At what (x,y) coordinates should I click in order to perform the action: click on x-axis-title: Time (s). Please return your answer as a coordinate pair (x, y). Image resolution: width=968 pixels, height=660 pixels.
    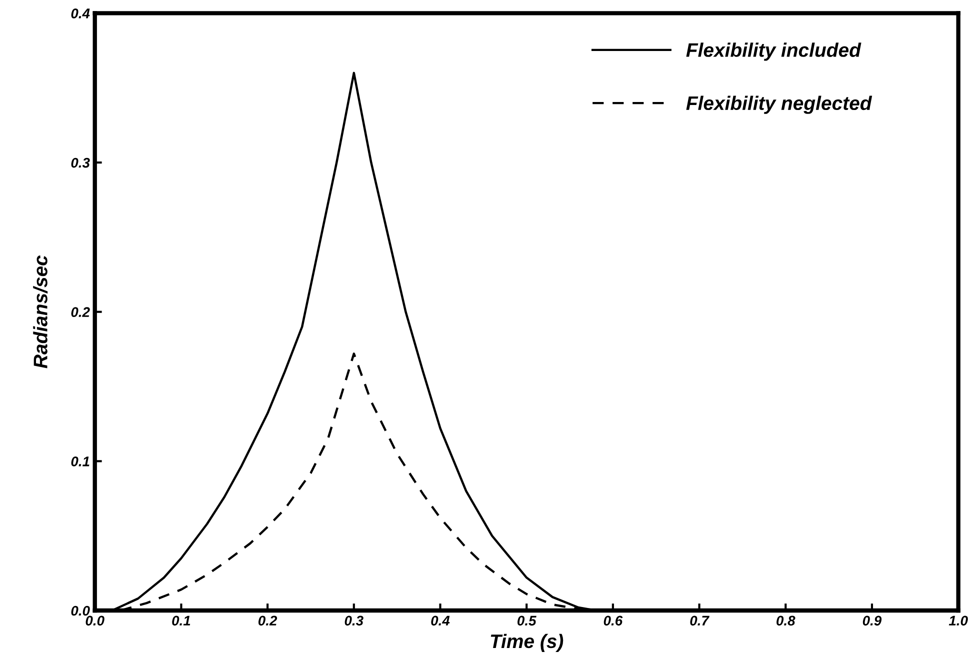
    Looking at the image, I should click on (527, 643).